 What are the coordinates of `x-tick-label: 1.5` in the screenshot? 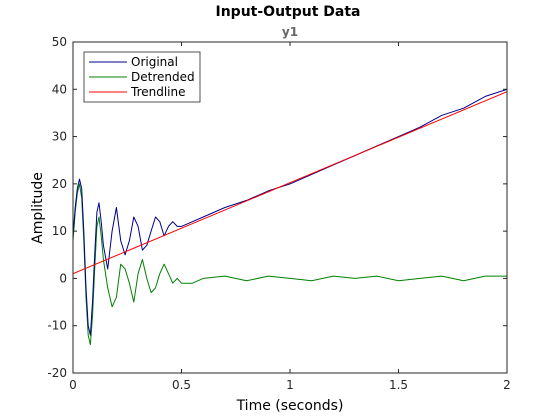 It's located at (398, 385).